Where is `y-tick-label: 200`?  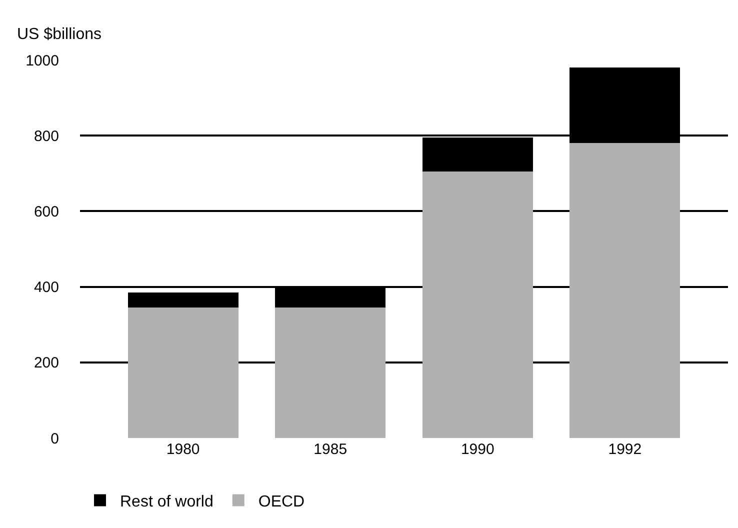
y-tick-label: 200 is located at coordinates (46, 363).